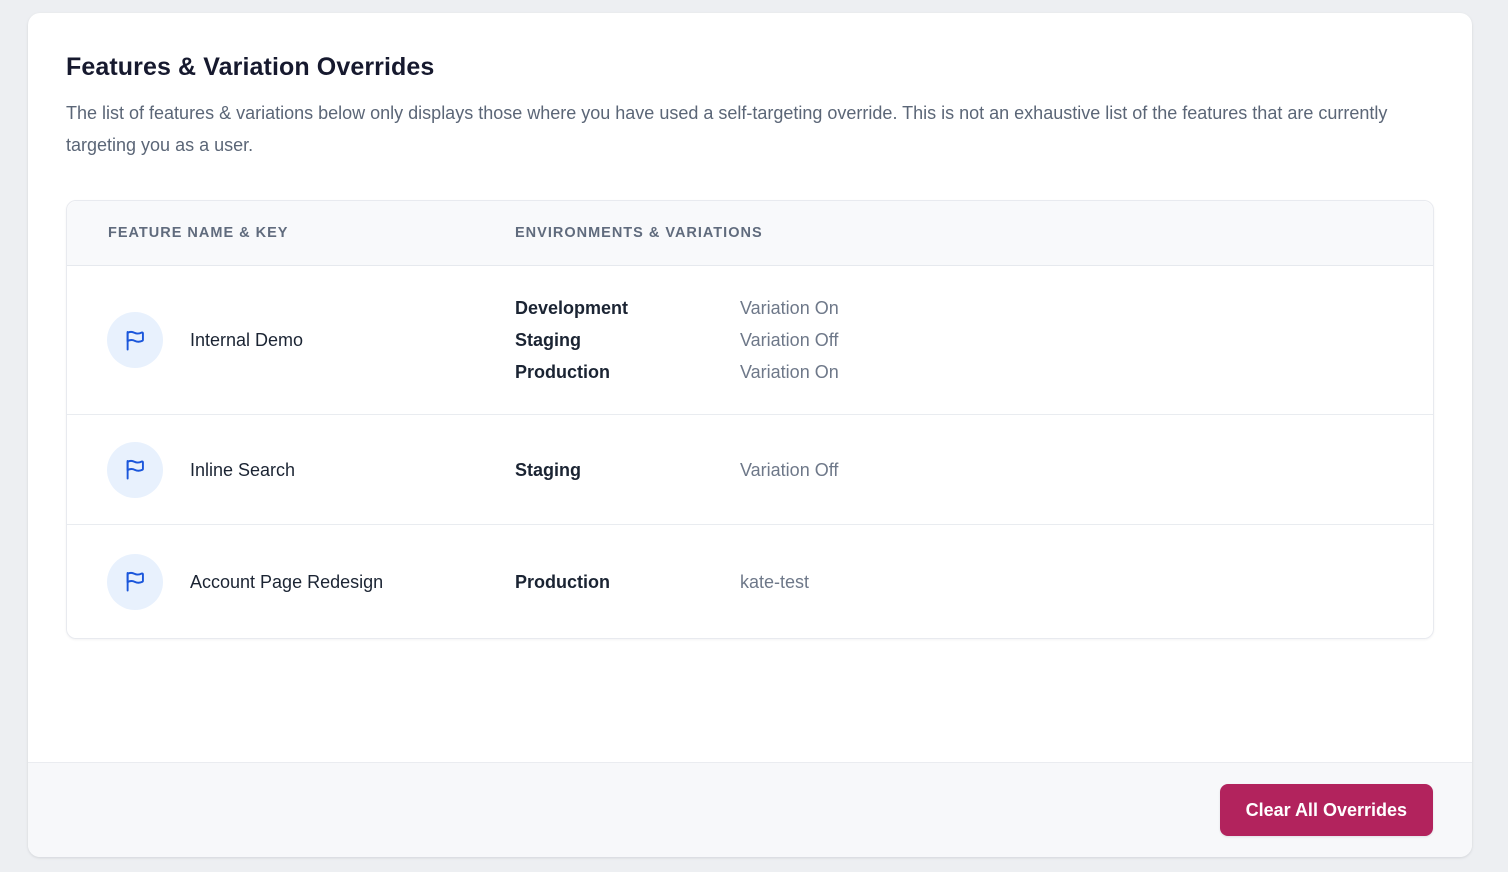 The width and height of the screenshot is (1508, 872). What do you see at coordinates (639, 233) in the screenshot?
I see `column-header-environments: ENVIRONMENTS & VARIATIONS` at bounding box center [639, 233].